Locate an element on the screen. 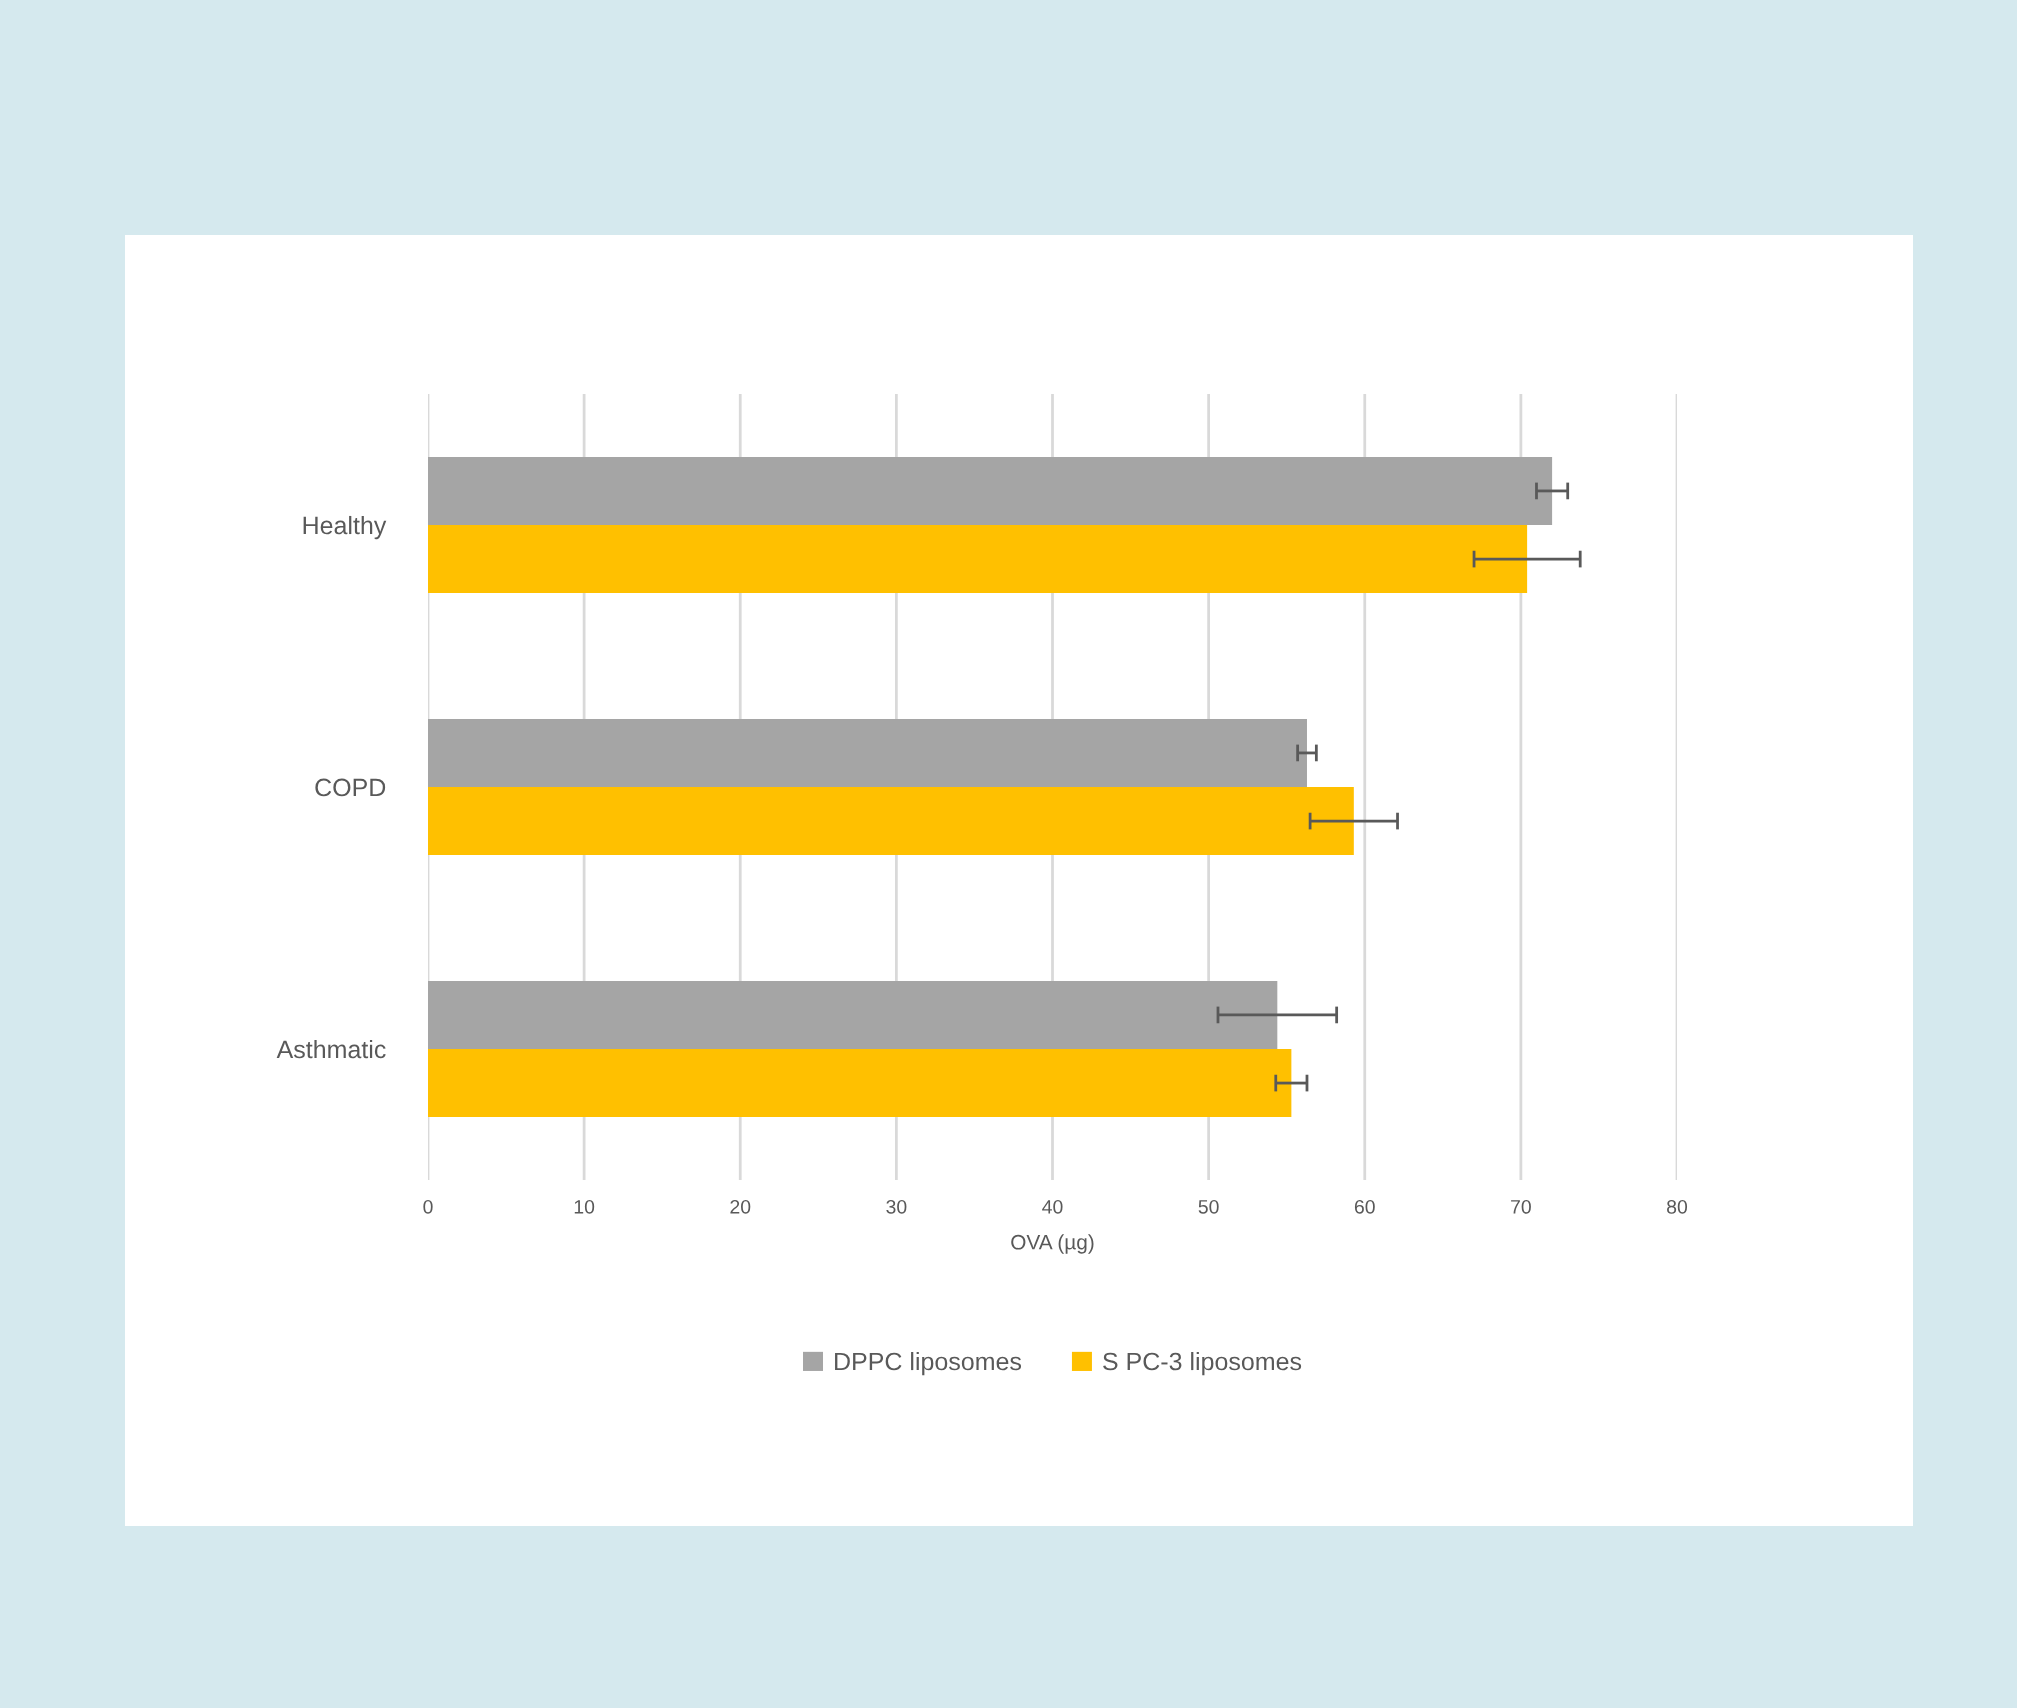 This screenshot has height=1708, width=2017. x-tick-label: 10 is located at coordinates (584, 1206).